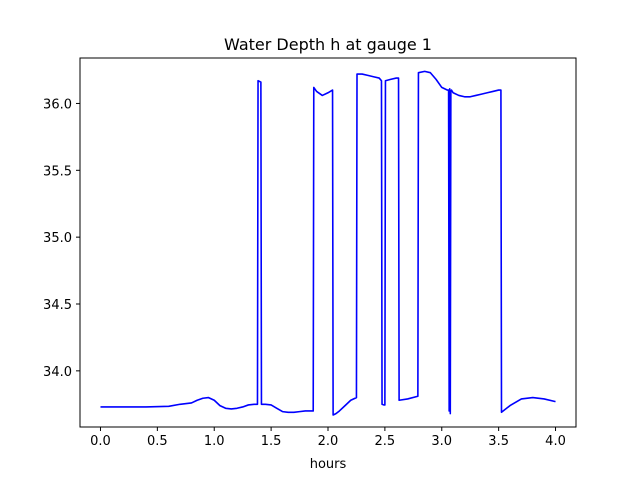 This screenshot has height=480, width=640. Describe the element at coordinates (214, 441) in the screenshot. I see `x-tick-label: 1.0` at that location.